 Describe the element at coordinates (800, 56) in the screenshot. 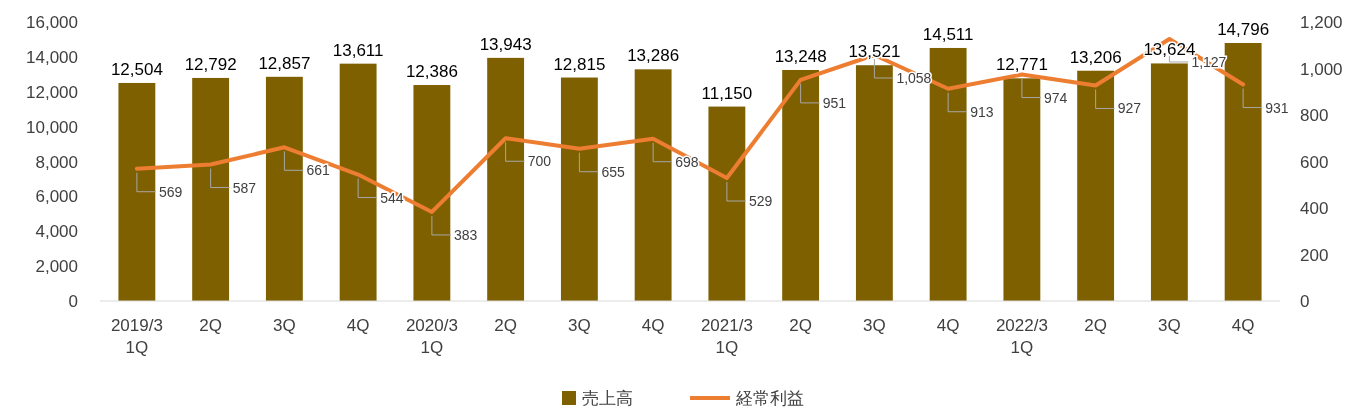

I see `data-label: 13,248` at that location.